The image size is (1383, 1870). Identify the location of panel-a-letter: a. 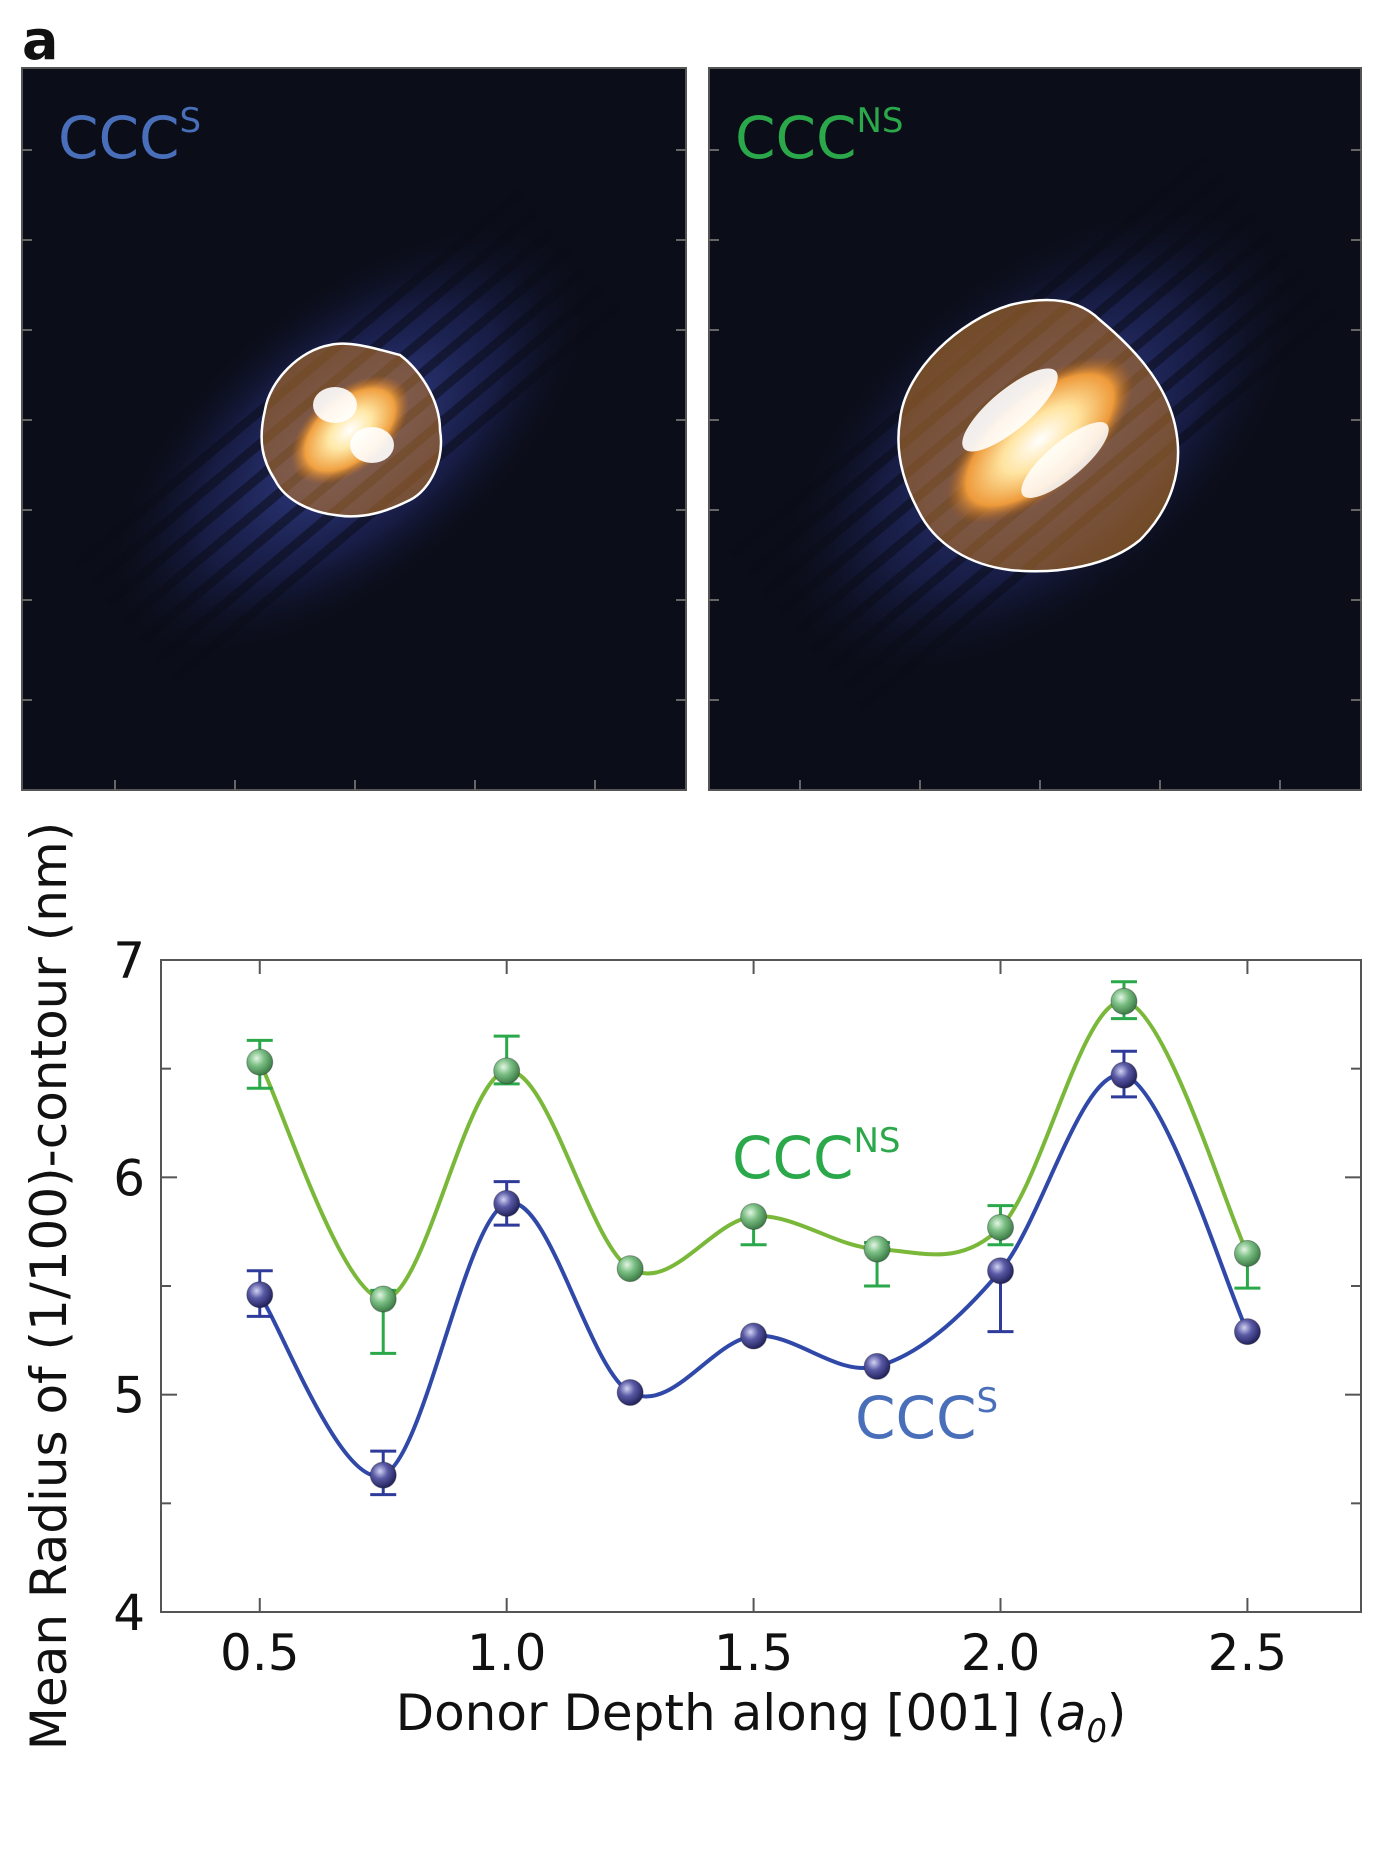
(40, 40).